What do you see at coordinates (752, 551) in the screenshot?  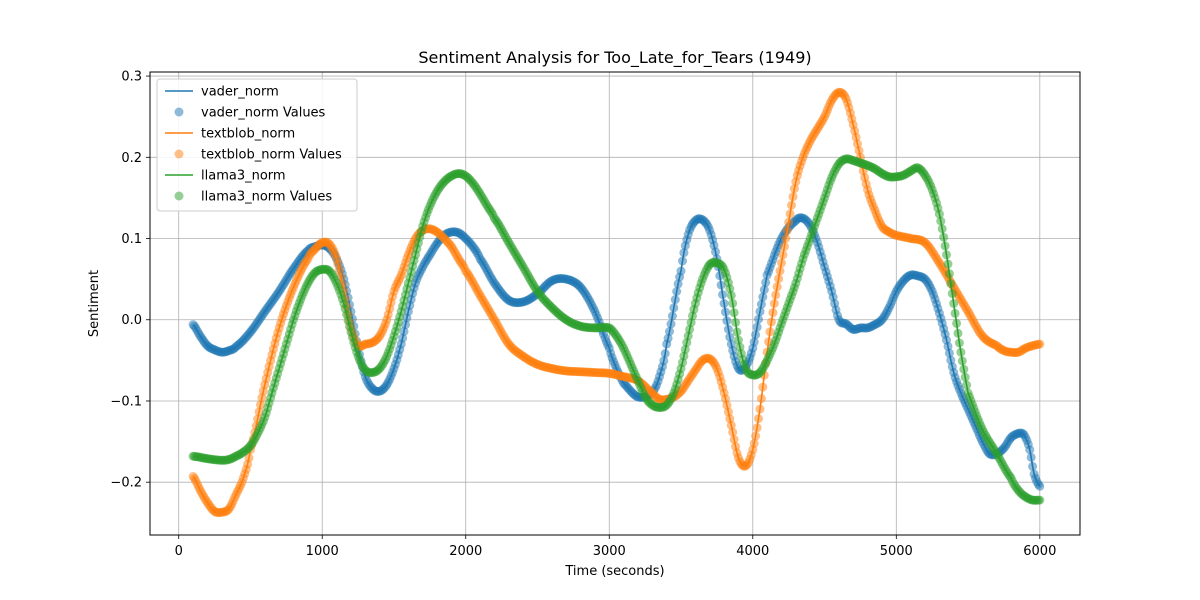 I see `x-tick-label: 4000` at bounding box center [752, 551].